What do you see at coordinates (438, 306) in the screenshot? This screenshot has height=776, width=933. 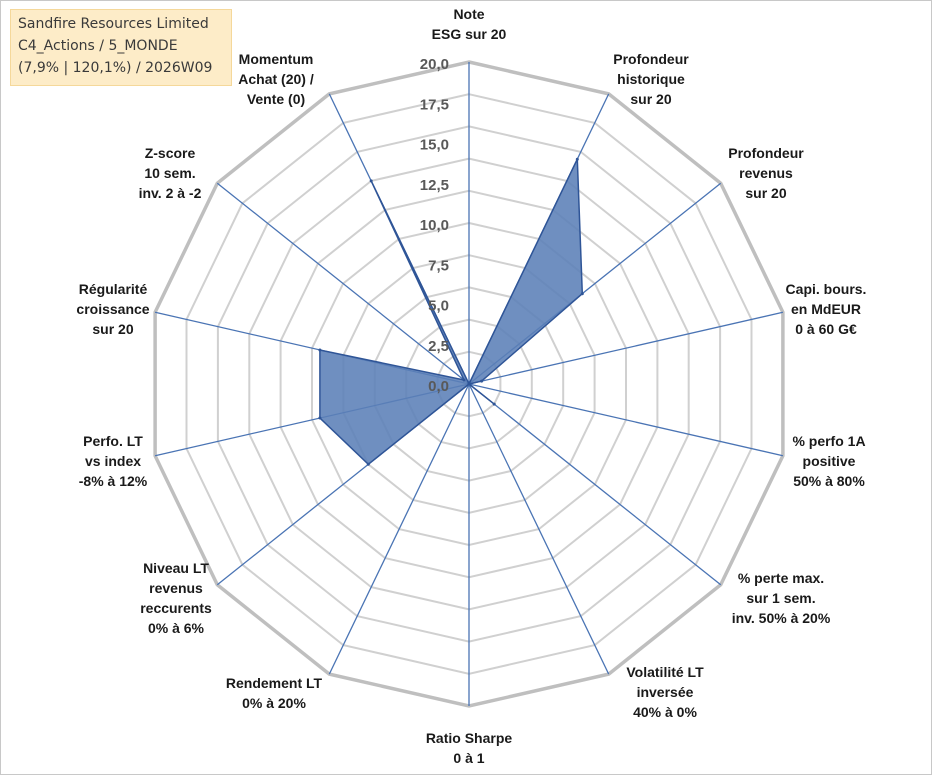 I see `tick-label: 5,0` at bounding box center [438, 306].